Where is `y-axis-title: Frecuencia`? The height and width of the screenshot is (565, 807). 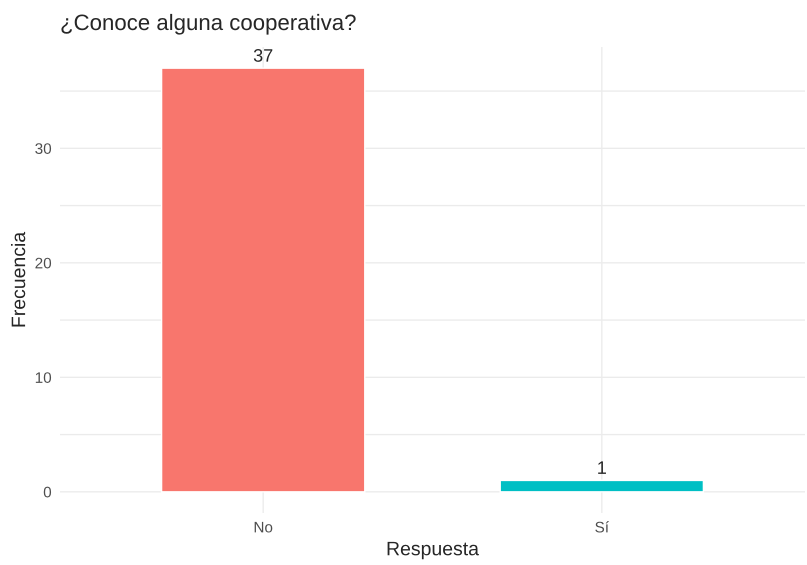 y-axis-title: Frecuencia is located at coordinates (18, 279).